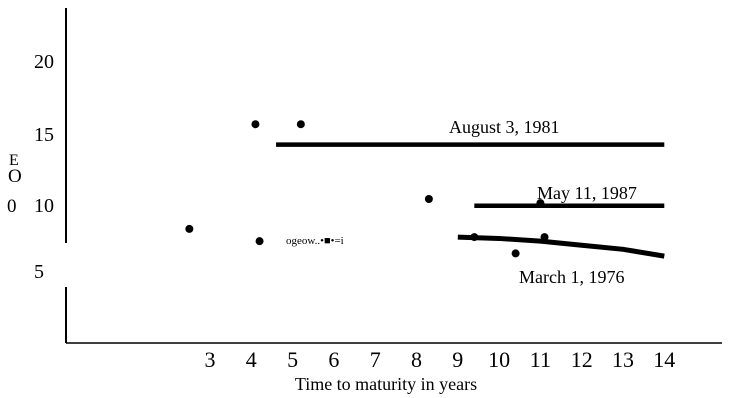 The image size is (730, 398). I want to click on y-axis-label-0: 0, so click(12, 206).